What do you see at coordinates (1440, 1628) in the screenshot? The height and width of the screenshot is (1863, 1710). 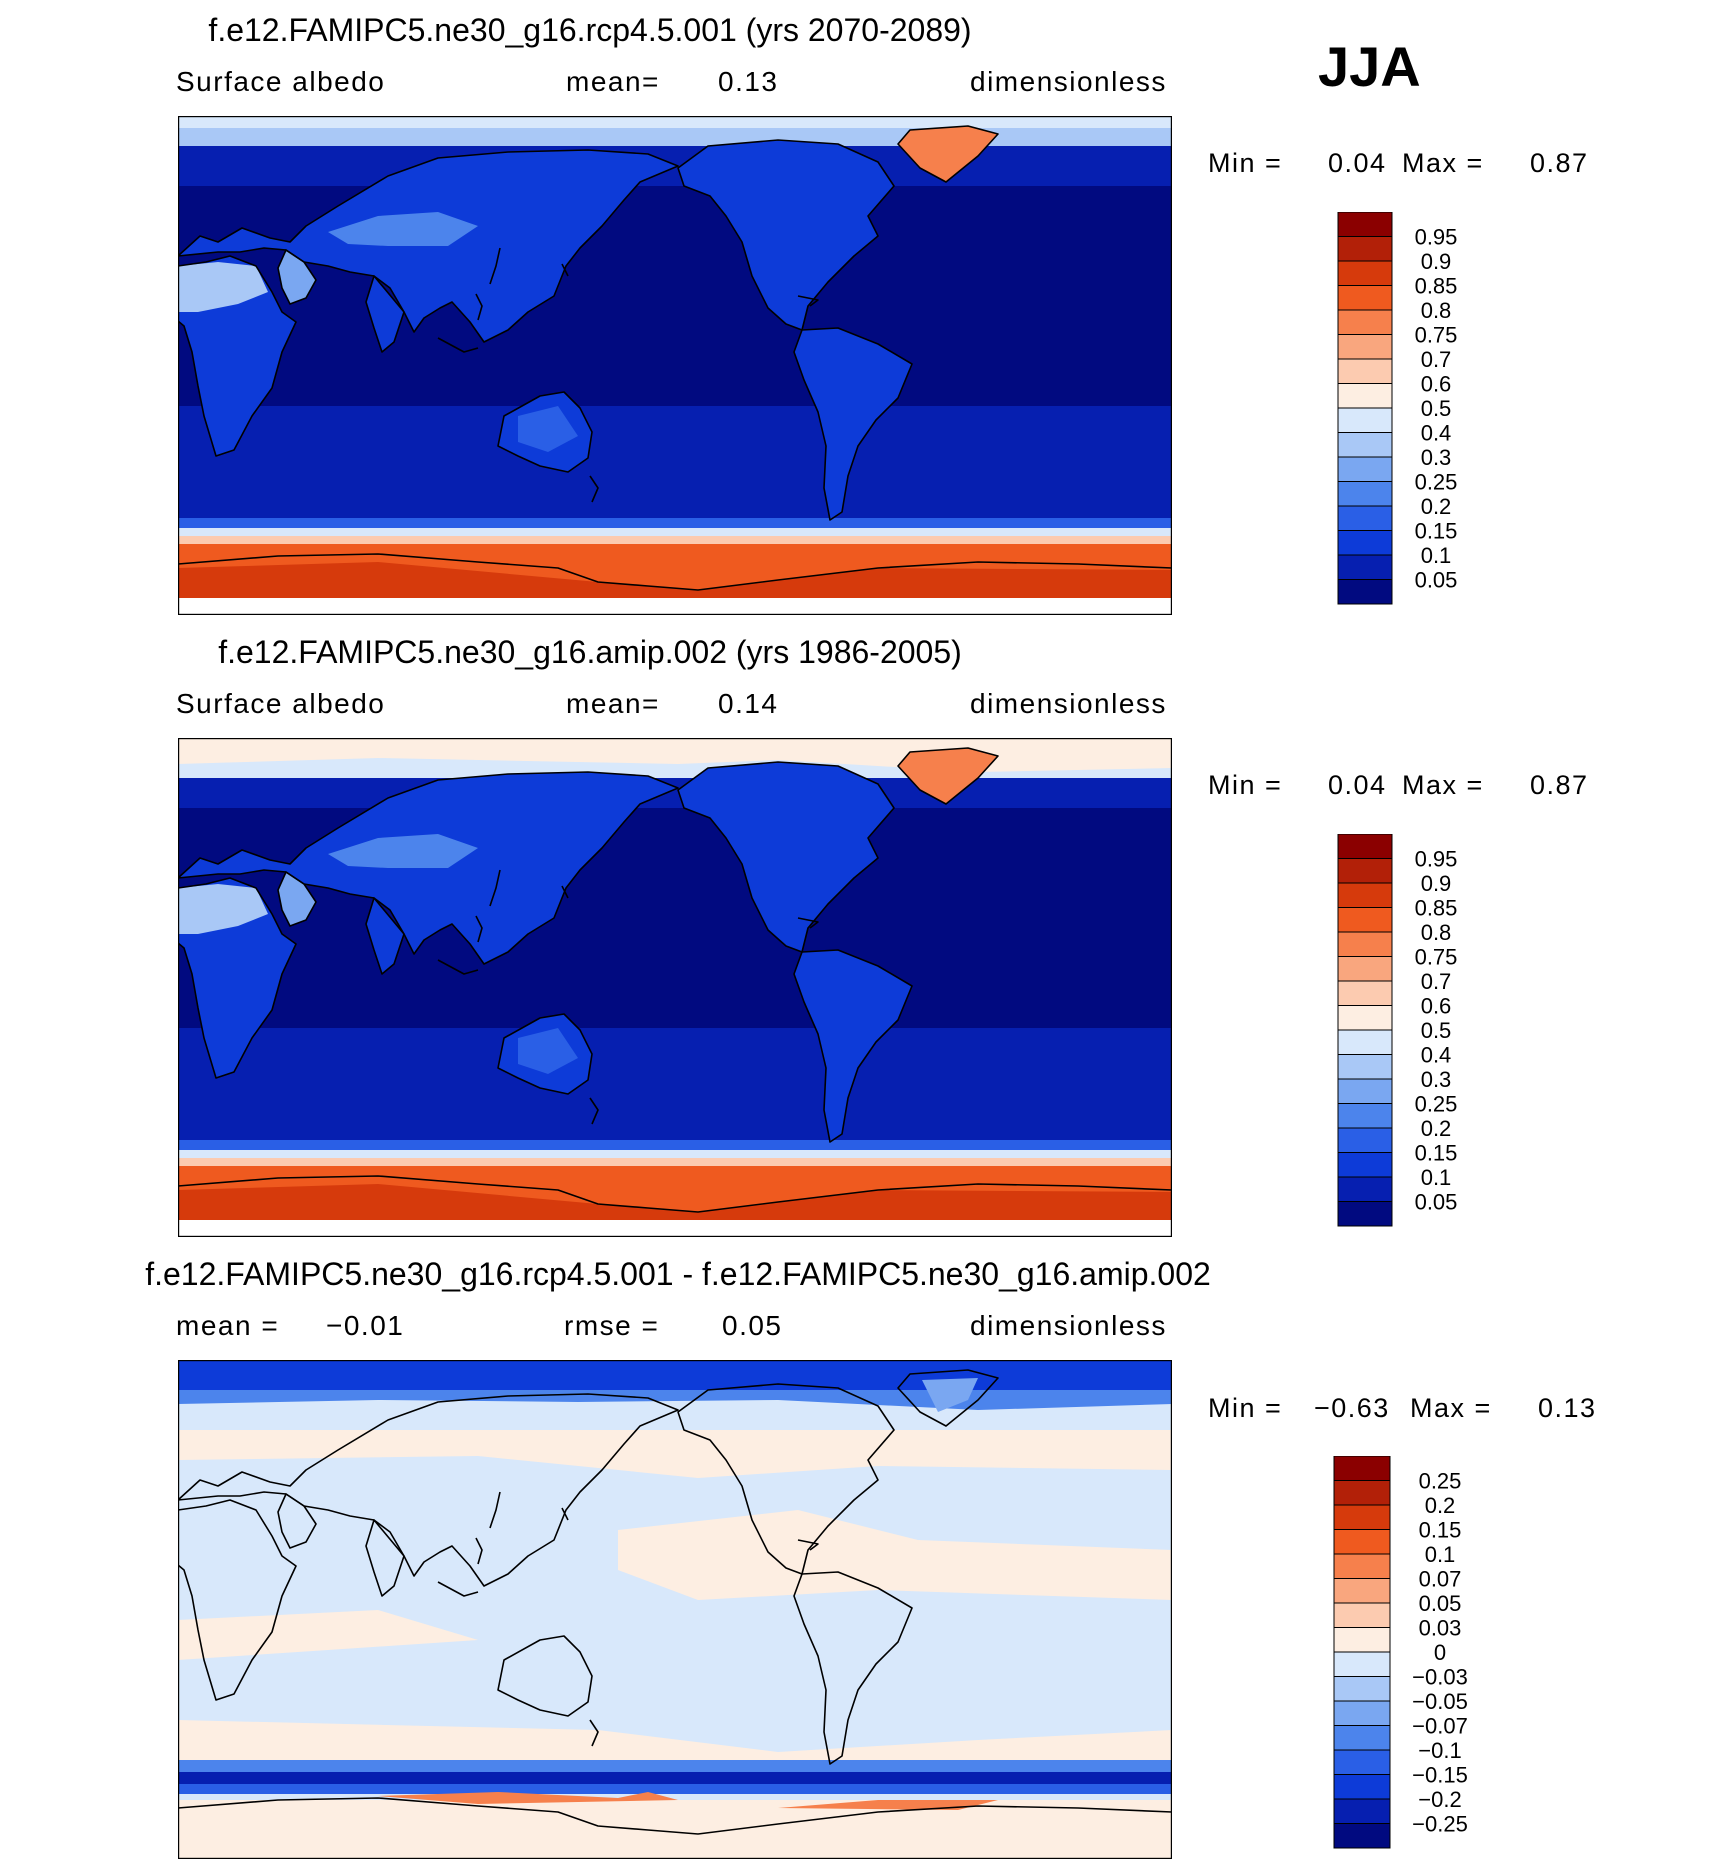 I see `colorbar-tick-label: 0.03` at bounding box center [1440, 1628].